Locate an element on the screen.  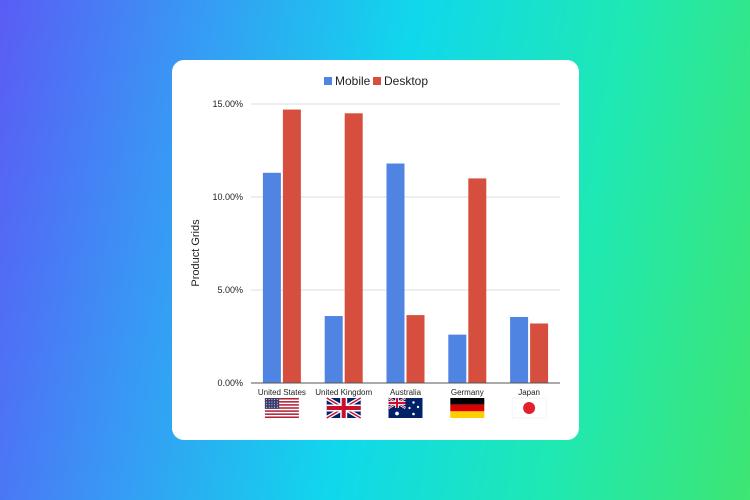
flags is located at coordinates (405, 408).